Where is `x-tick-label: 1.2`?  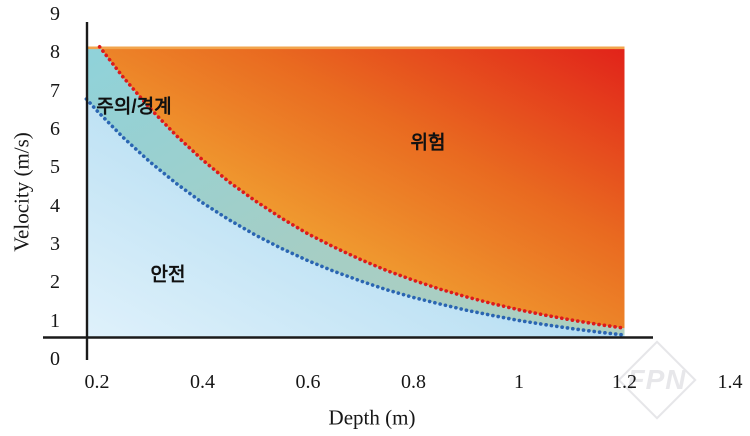
x-tick-label: 1.2 is located at coordinates (624, 382).